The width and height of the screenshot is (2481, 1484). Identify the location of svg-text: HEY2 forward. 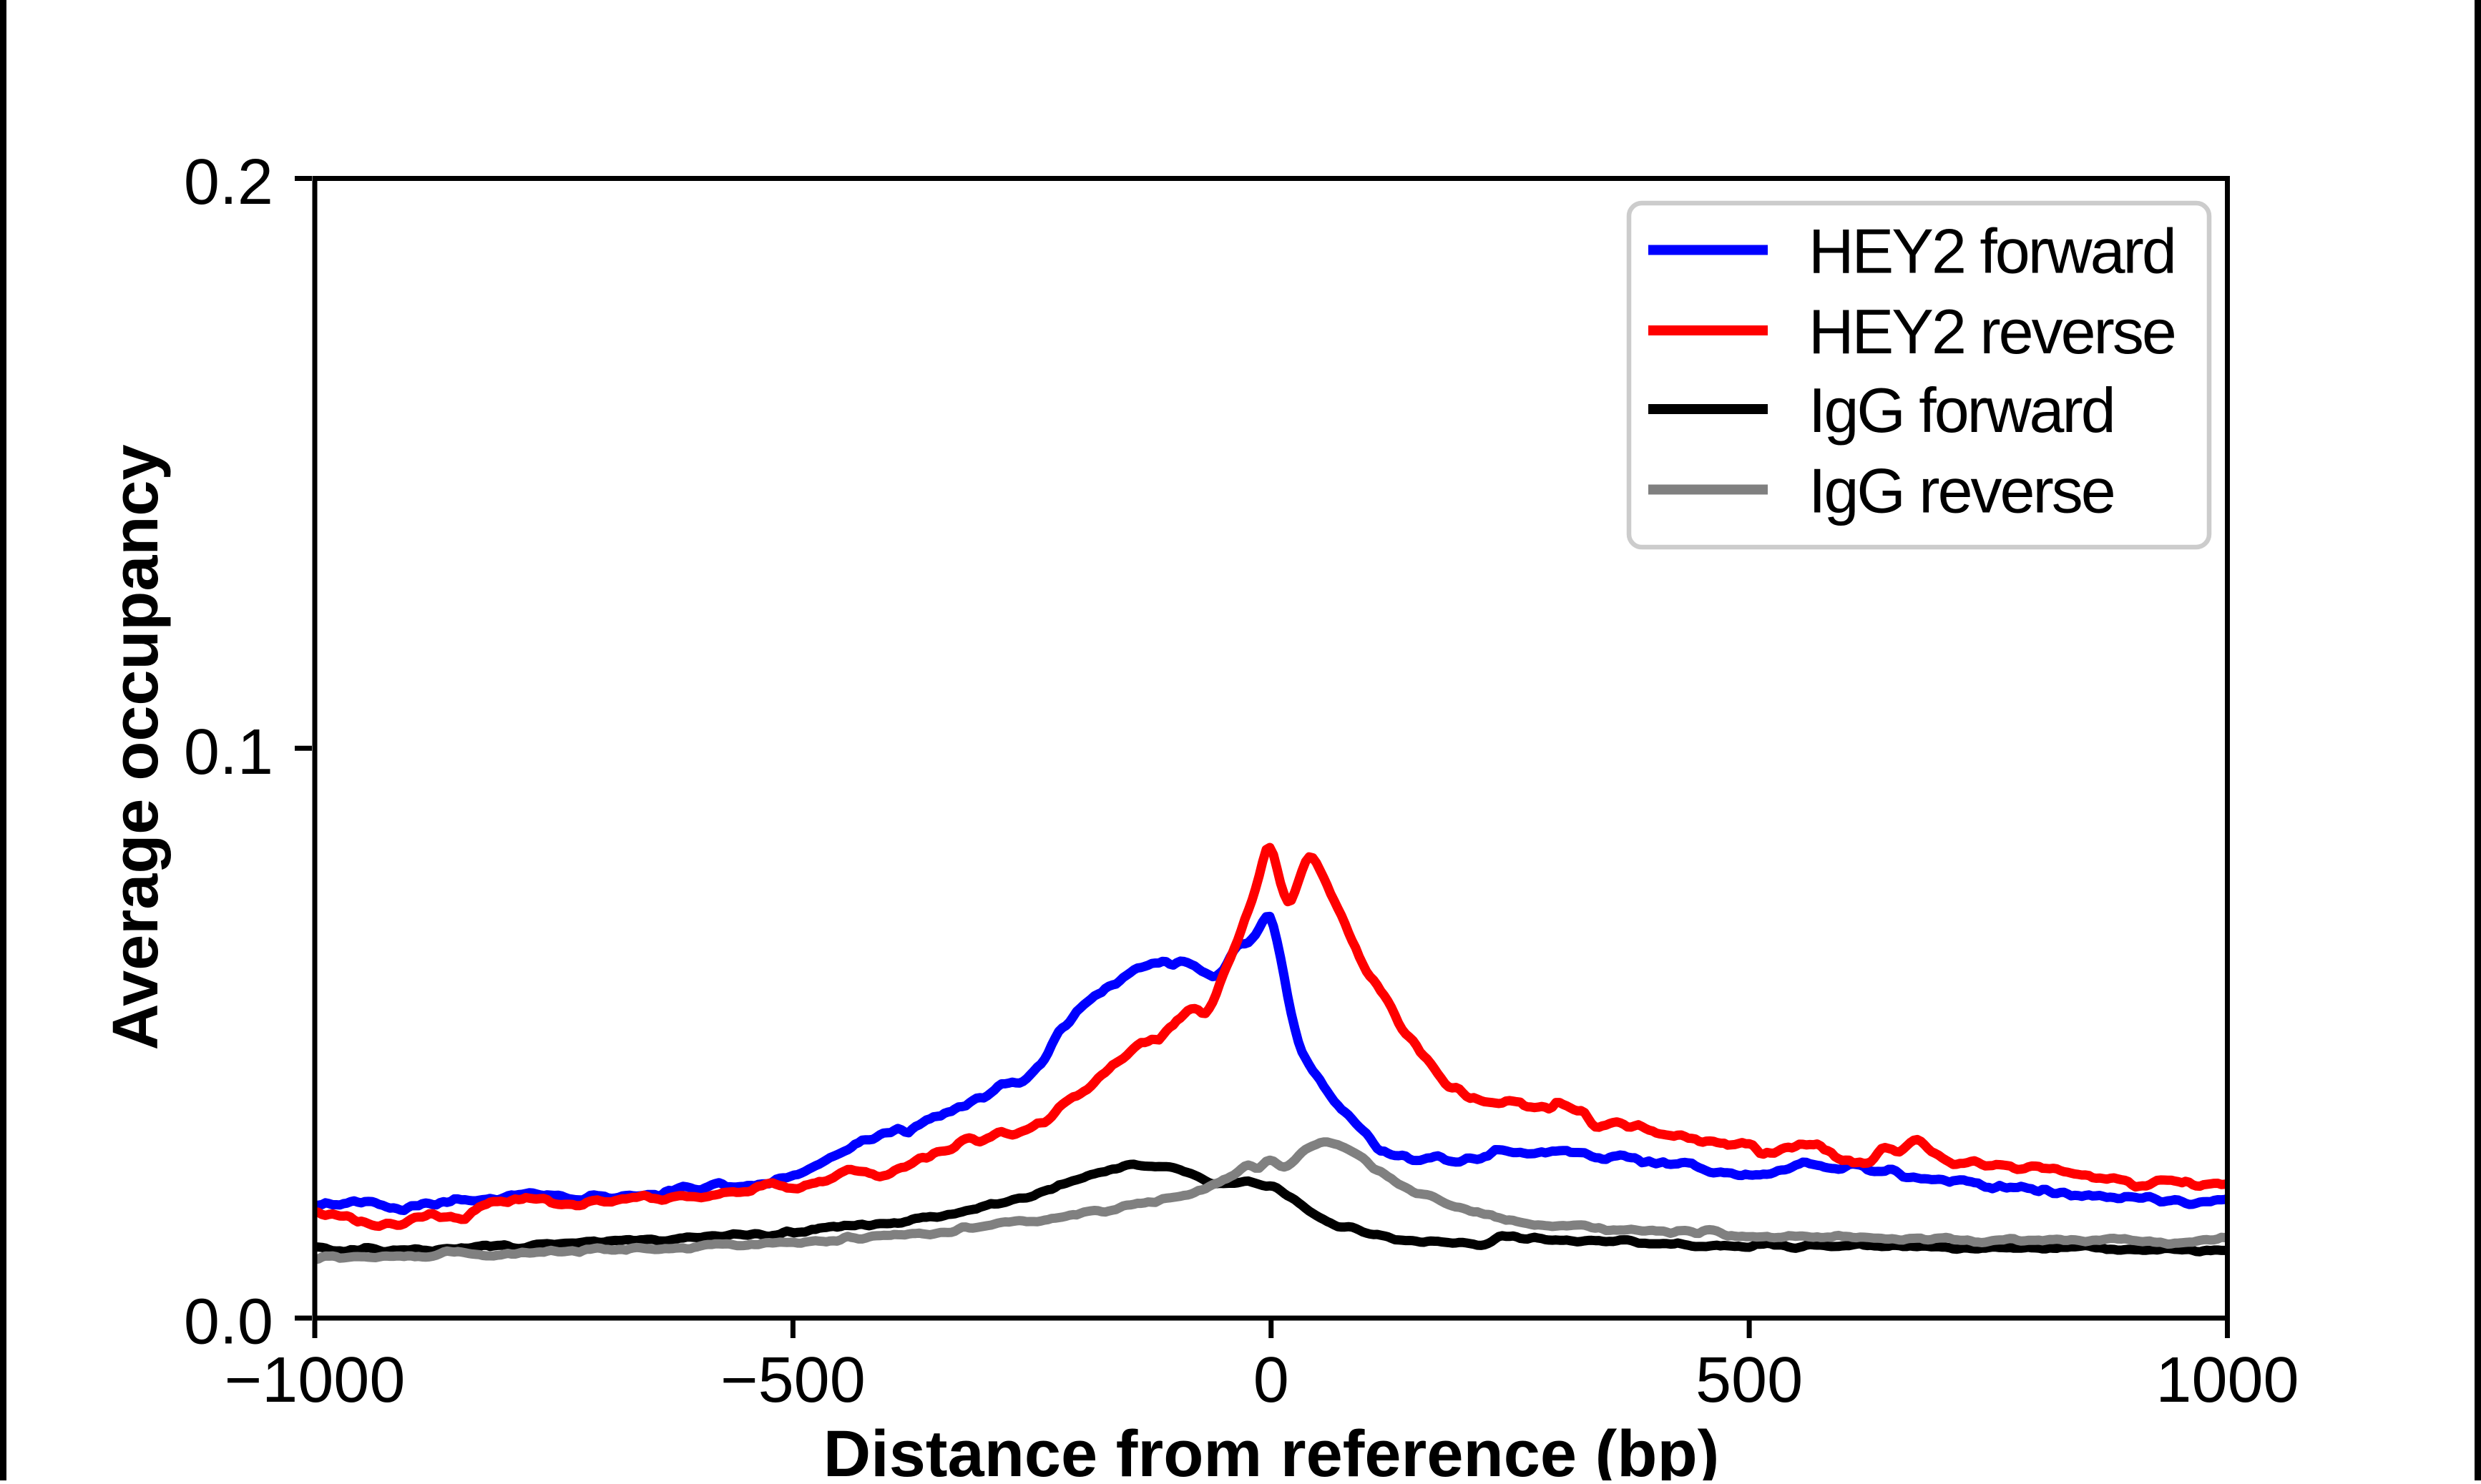
(1992, 252).